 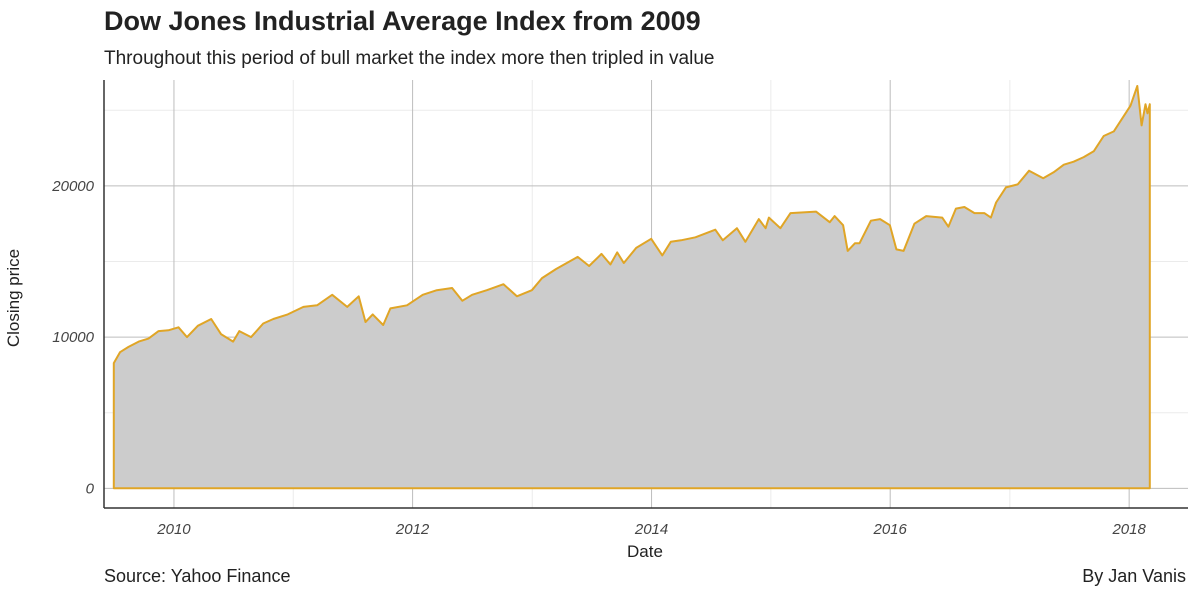 I want to click on x-tick-label: 2016, so click(x=890, y=529).